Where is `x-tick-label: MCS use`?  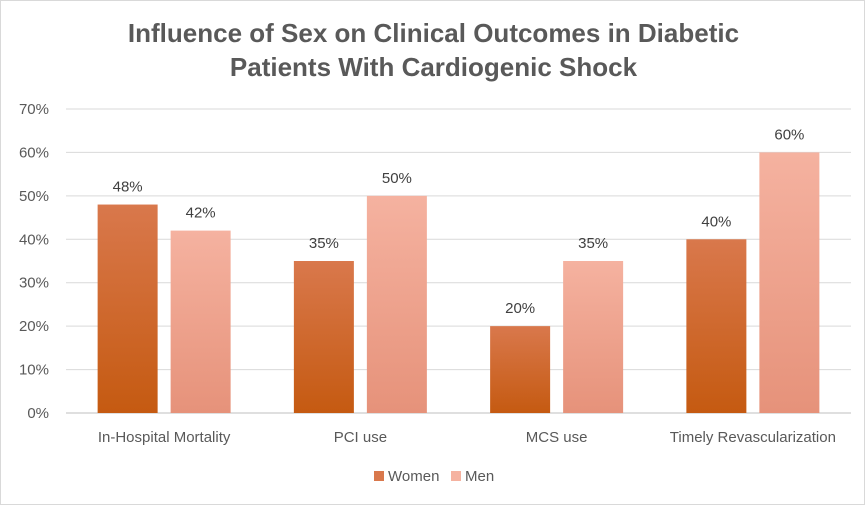 x-tick-label: MCS use is located at coordinates (557, 437).